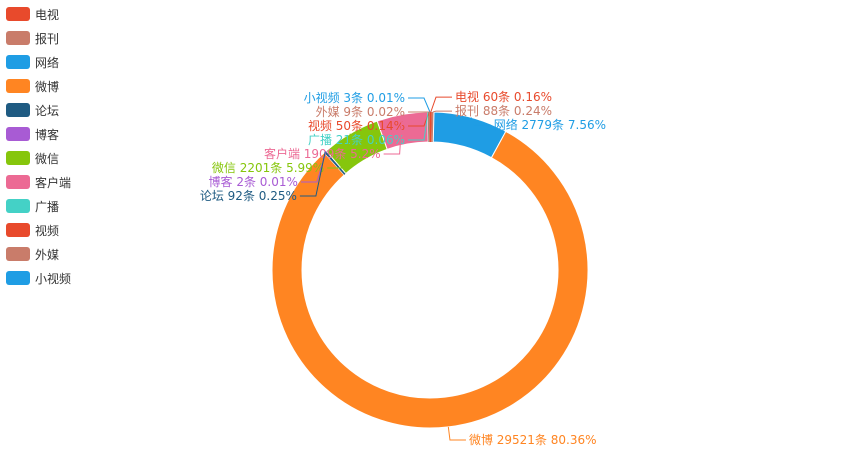 The width and height of the screenshot is (860, 450). What do you see at coordinates (47, 254) in the screenshot?
I see `legend-label: 外媒` at bounding box center [47, 254].